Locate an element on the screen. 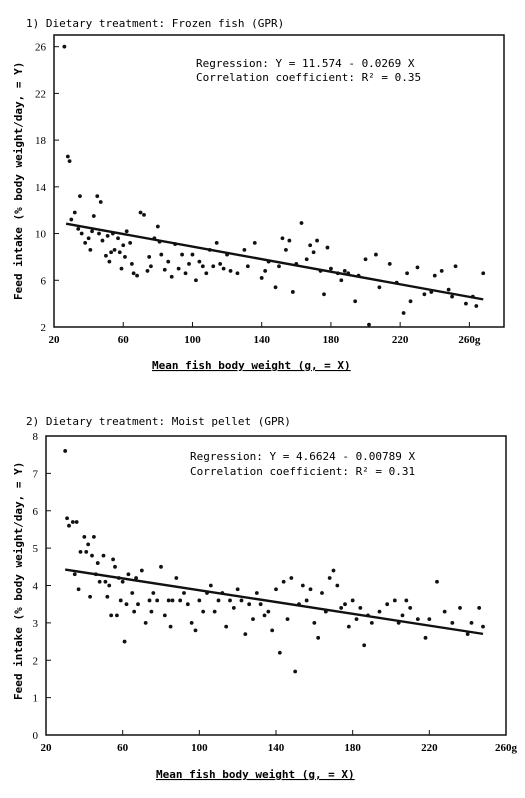 This screenshot has width=525, height=798. y-tick-label: 5 is located at coordinates (36, 549).